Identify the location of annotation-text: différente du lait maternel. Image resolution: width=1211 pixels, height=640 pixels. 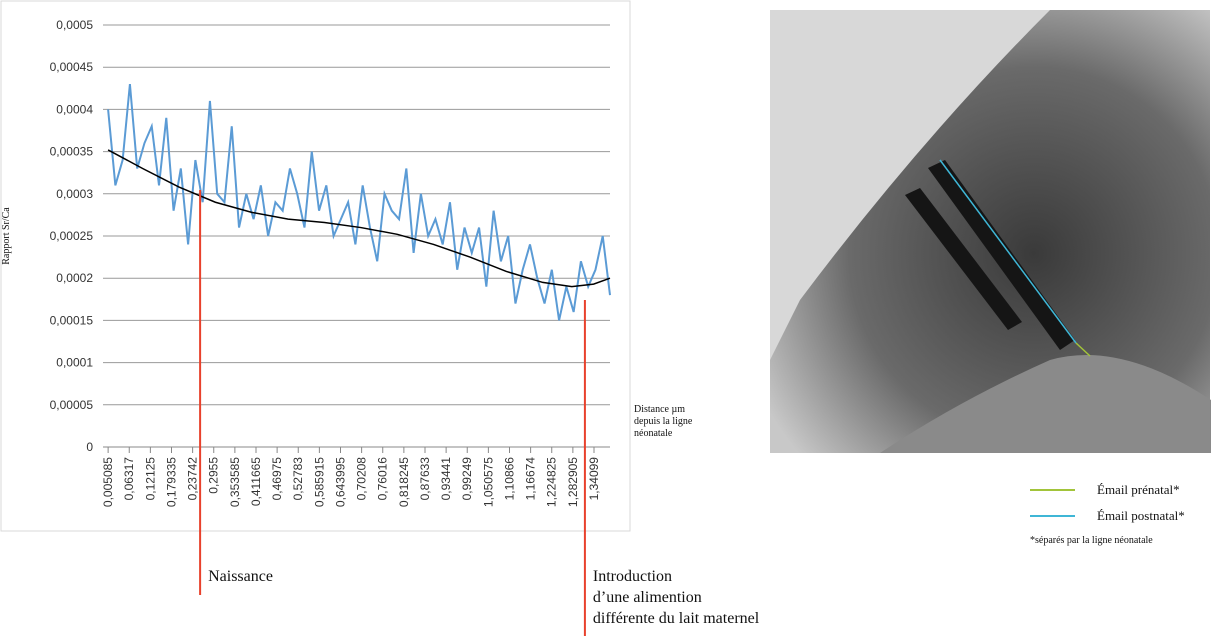
(676, 618).